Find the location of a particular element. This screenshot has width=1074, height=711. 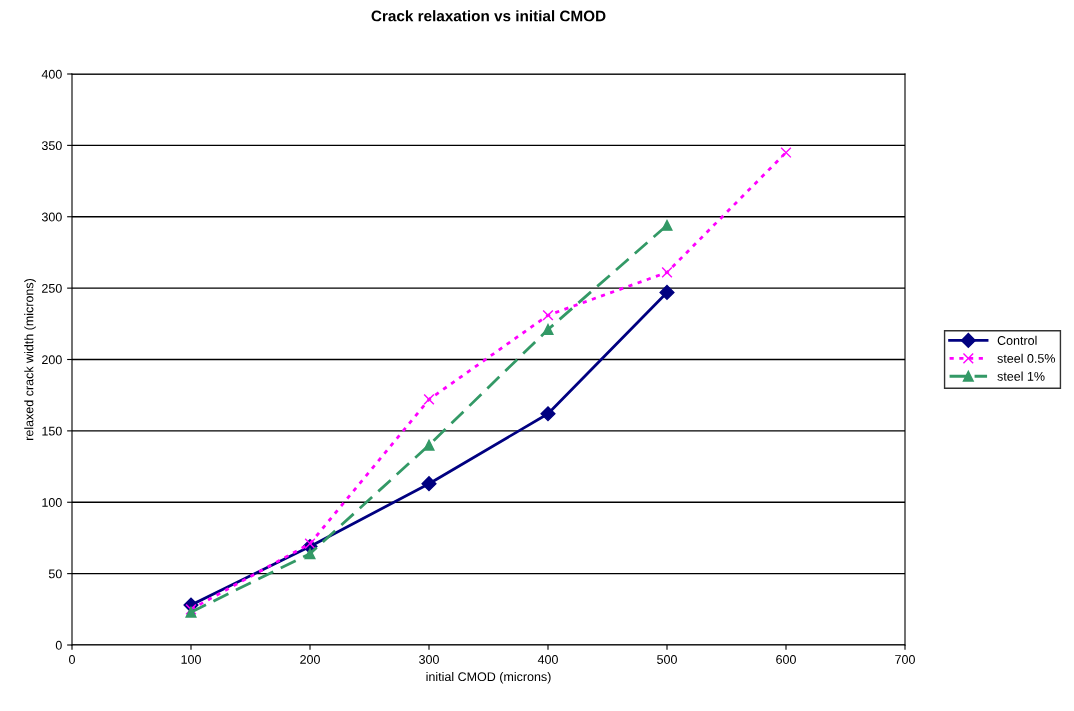

y-tick-label: 100 is located at coordinates (52, 502).